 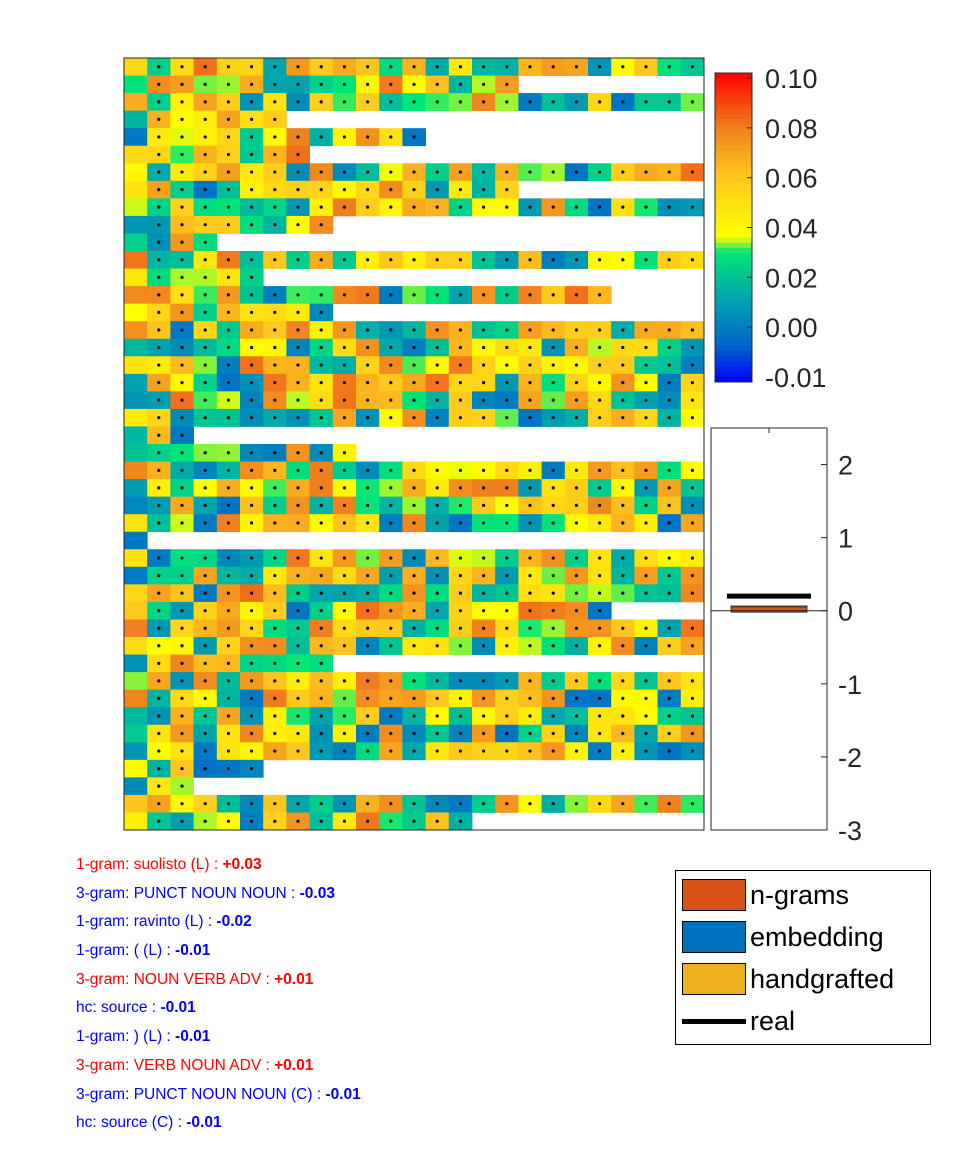 I want to click on feature-item: 3-gram: NOUN VERB ADV : +0.01, so click(x=218, y=980).